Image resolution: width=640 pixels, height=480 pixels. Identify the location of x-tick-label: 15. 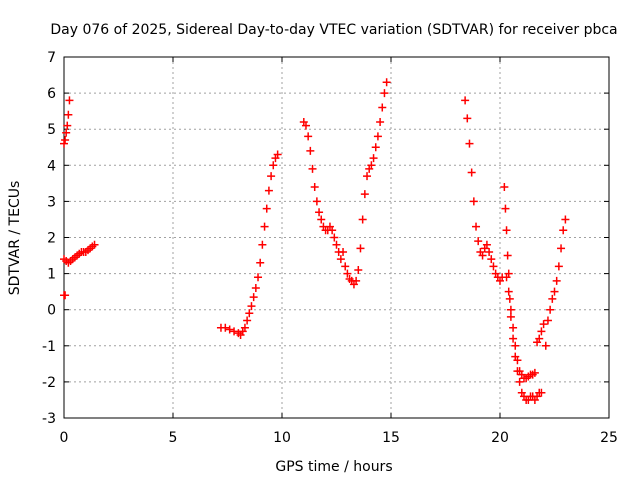
(391, 438).